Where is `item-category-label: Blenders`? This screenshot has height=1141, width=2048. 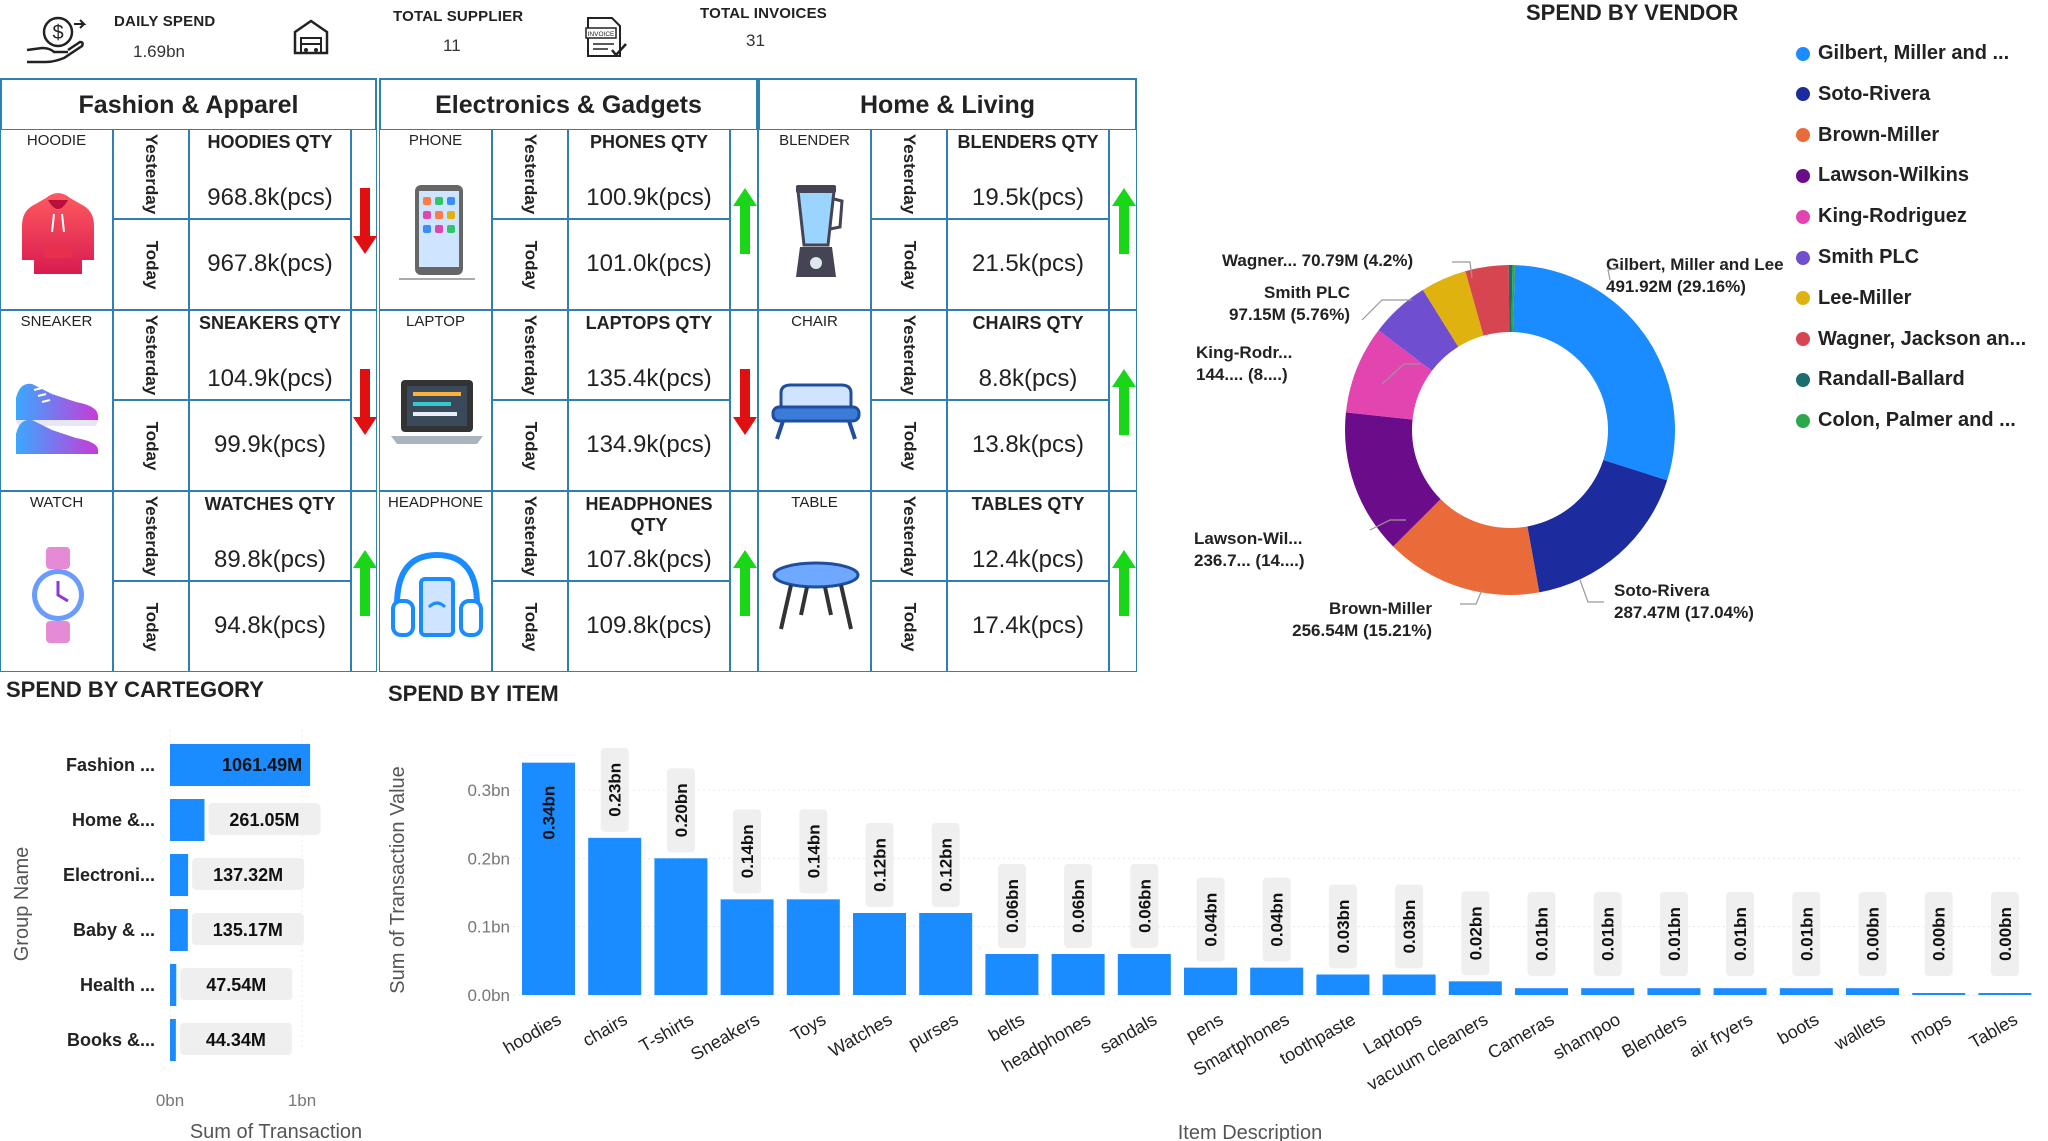
item-category-label: Blenders is located at coordinates (1654, 1035).